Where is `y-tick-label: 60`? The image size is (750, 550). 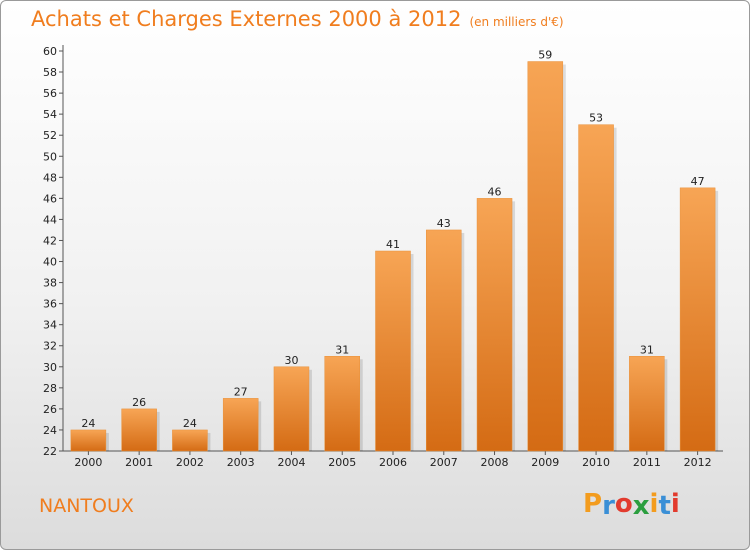
y-tick-label: 60 is located at coordinates (50, 51).